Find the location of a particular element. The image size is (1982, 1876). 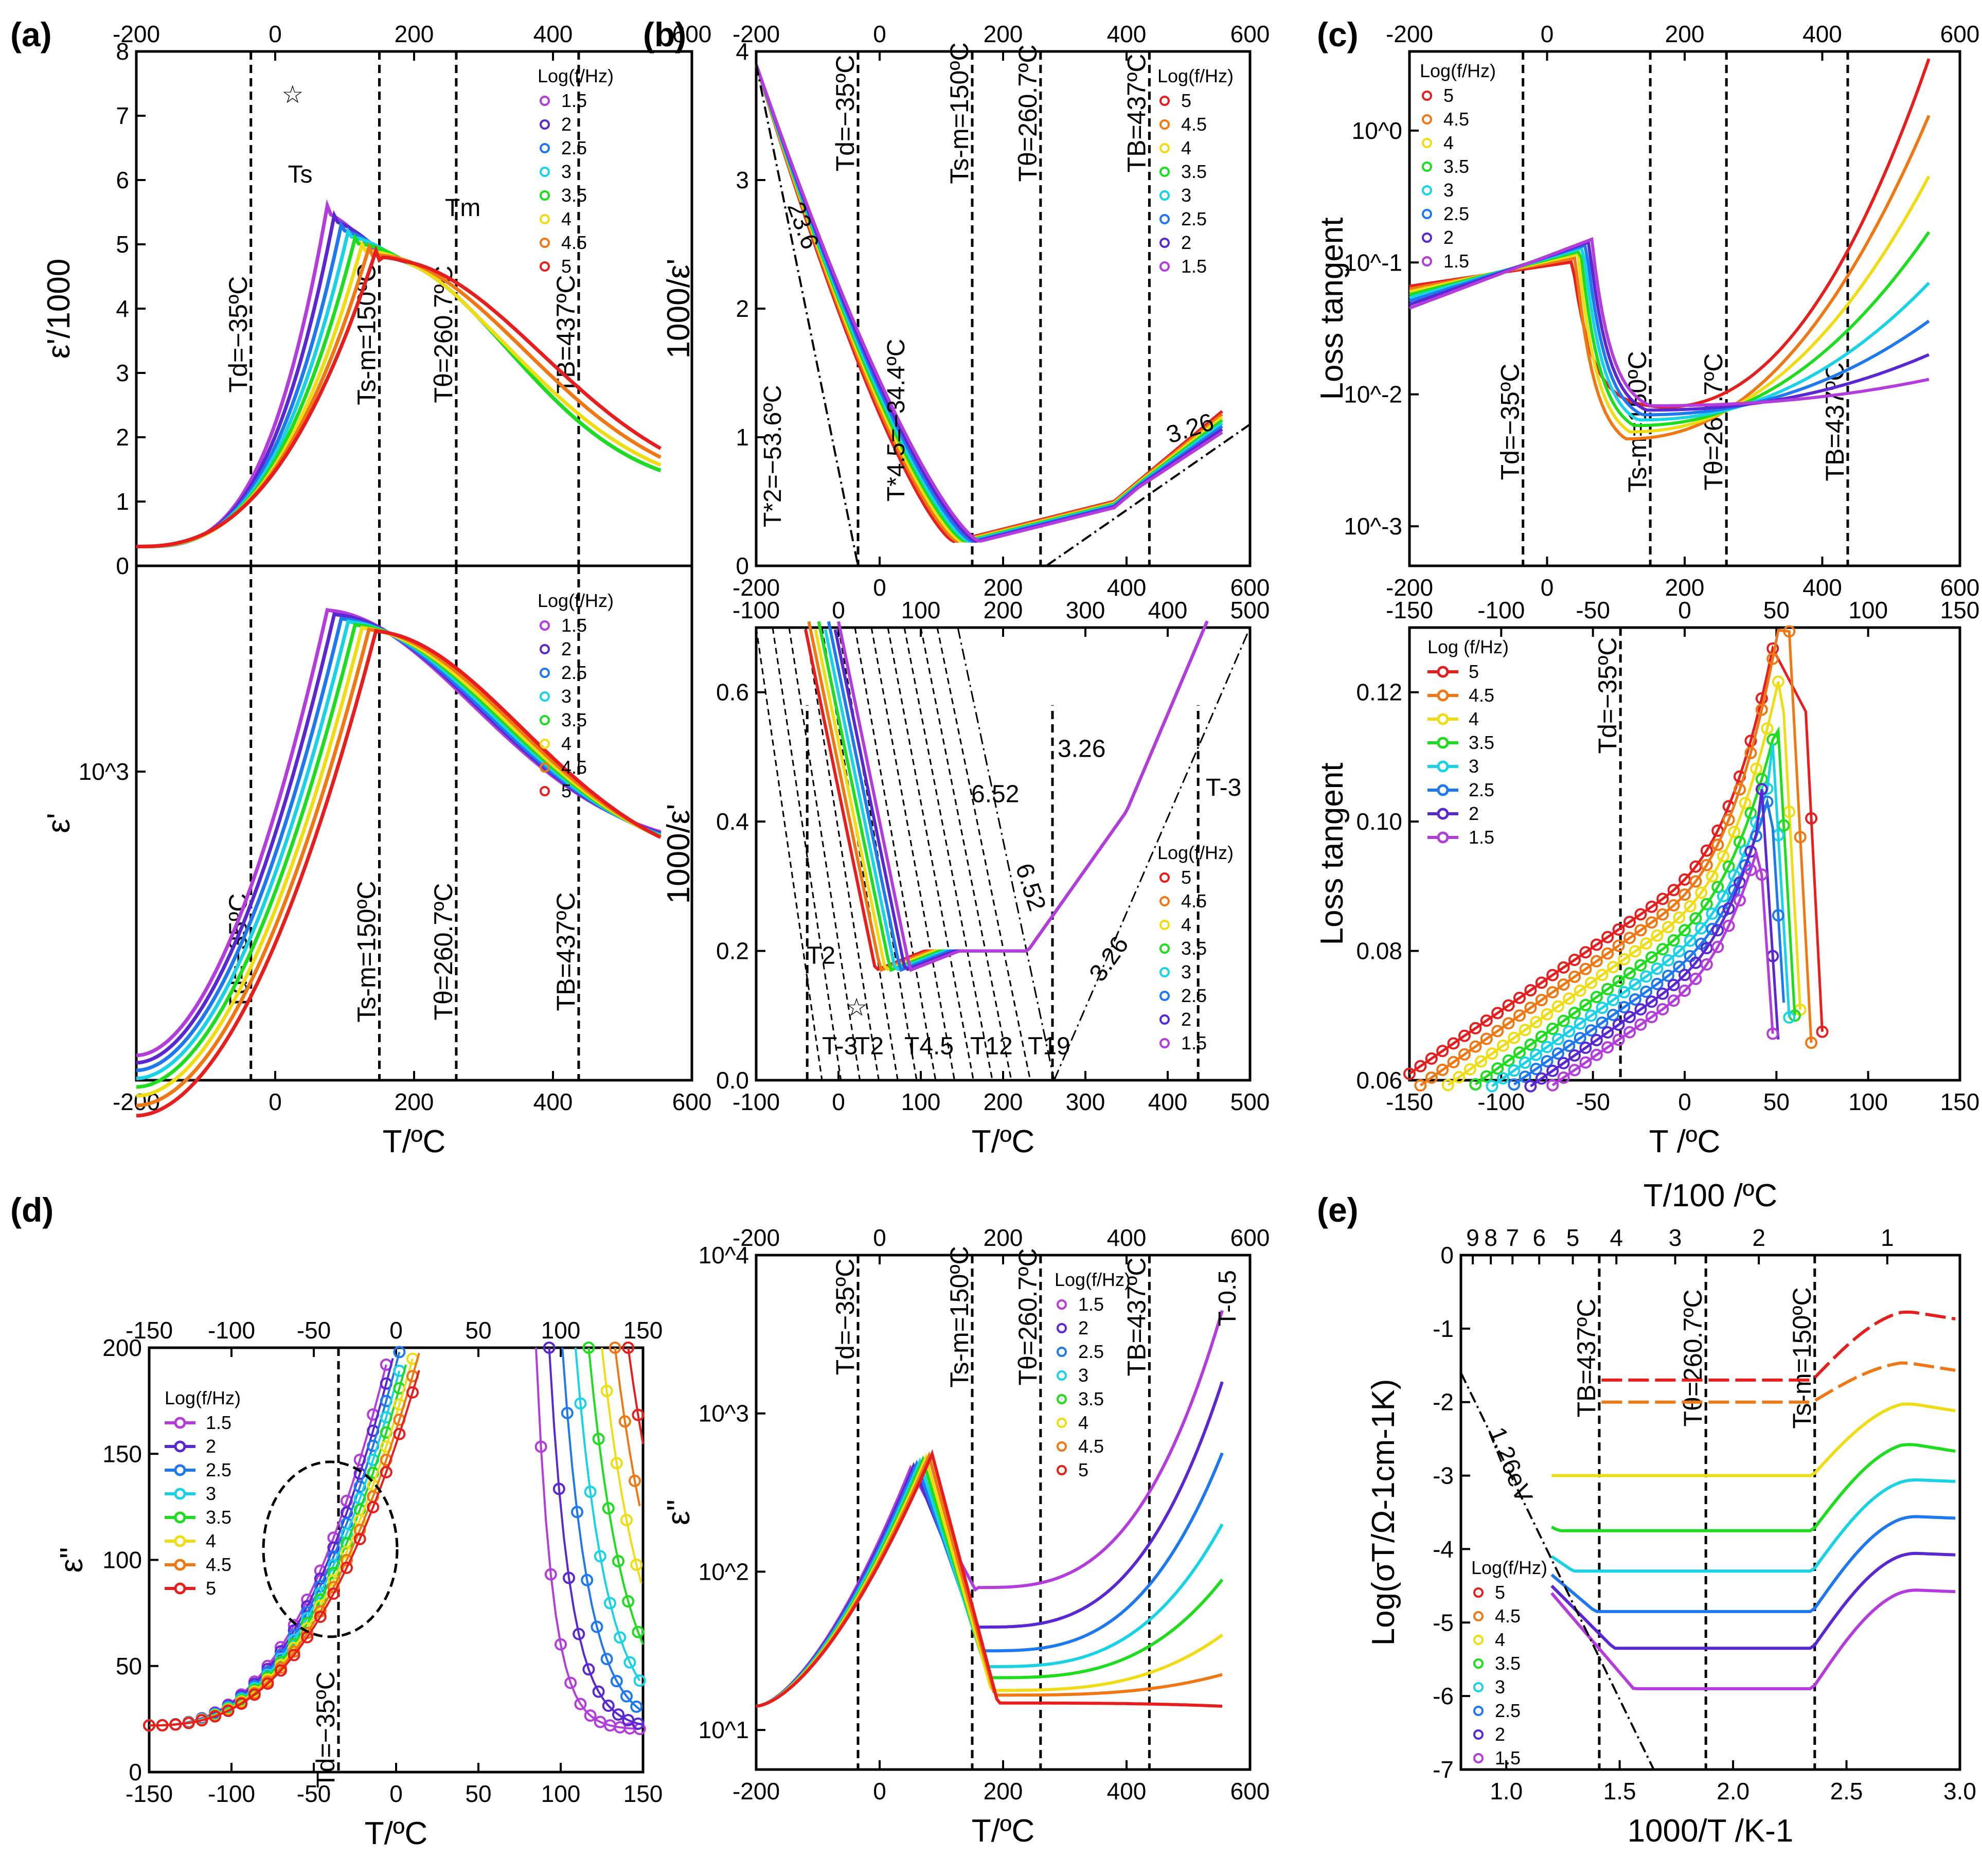

reference-line-label: Td=−35ºC is located at coordinates (239, 334).